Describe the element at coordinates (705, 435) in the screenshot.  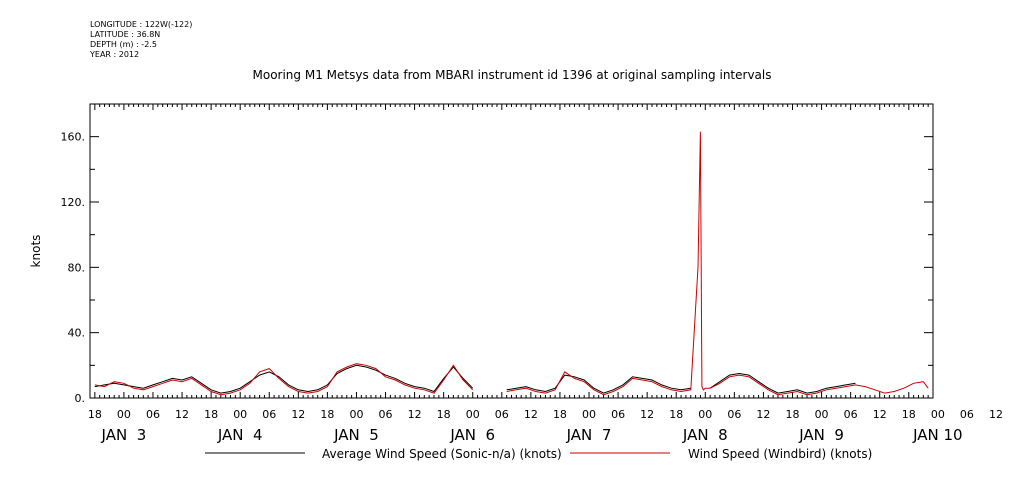
I see `x-day-label: JAN 8` at that location.